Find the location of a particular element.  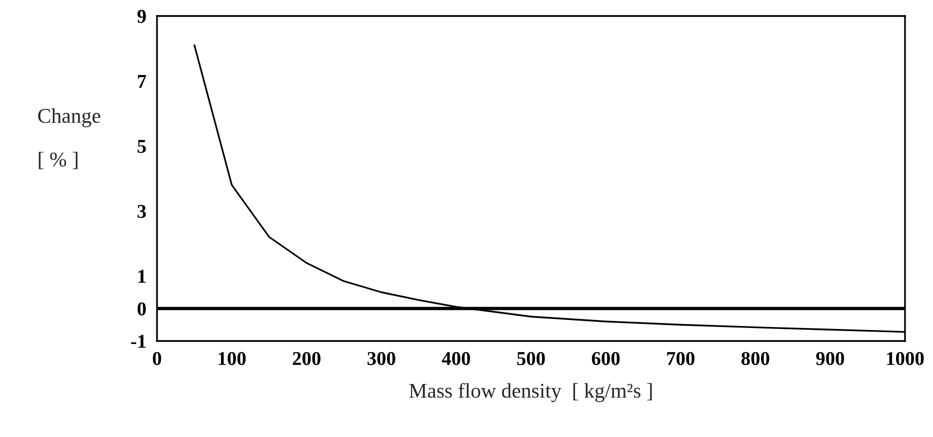

x-tick-label: 800 is located at coordinates (755, 359).